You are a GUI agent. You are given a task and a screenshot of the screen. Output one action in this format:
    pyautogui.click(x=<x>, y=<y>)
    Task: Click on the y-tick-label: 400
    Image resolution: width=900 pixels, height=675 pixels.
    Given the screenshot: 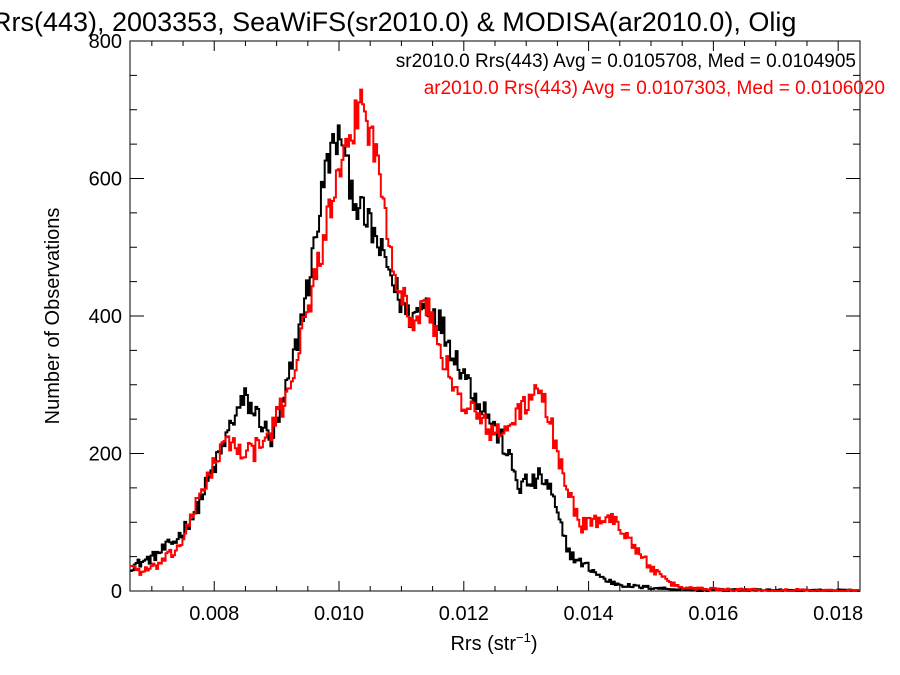 What is the action you would take?
    pyautogui.click(x=105, y=317)
    